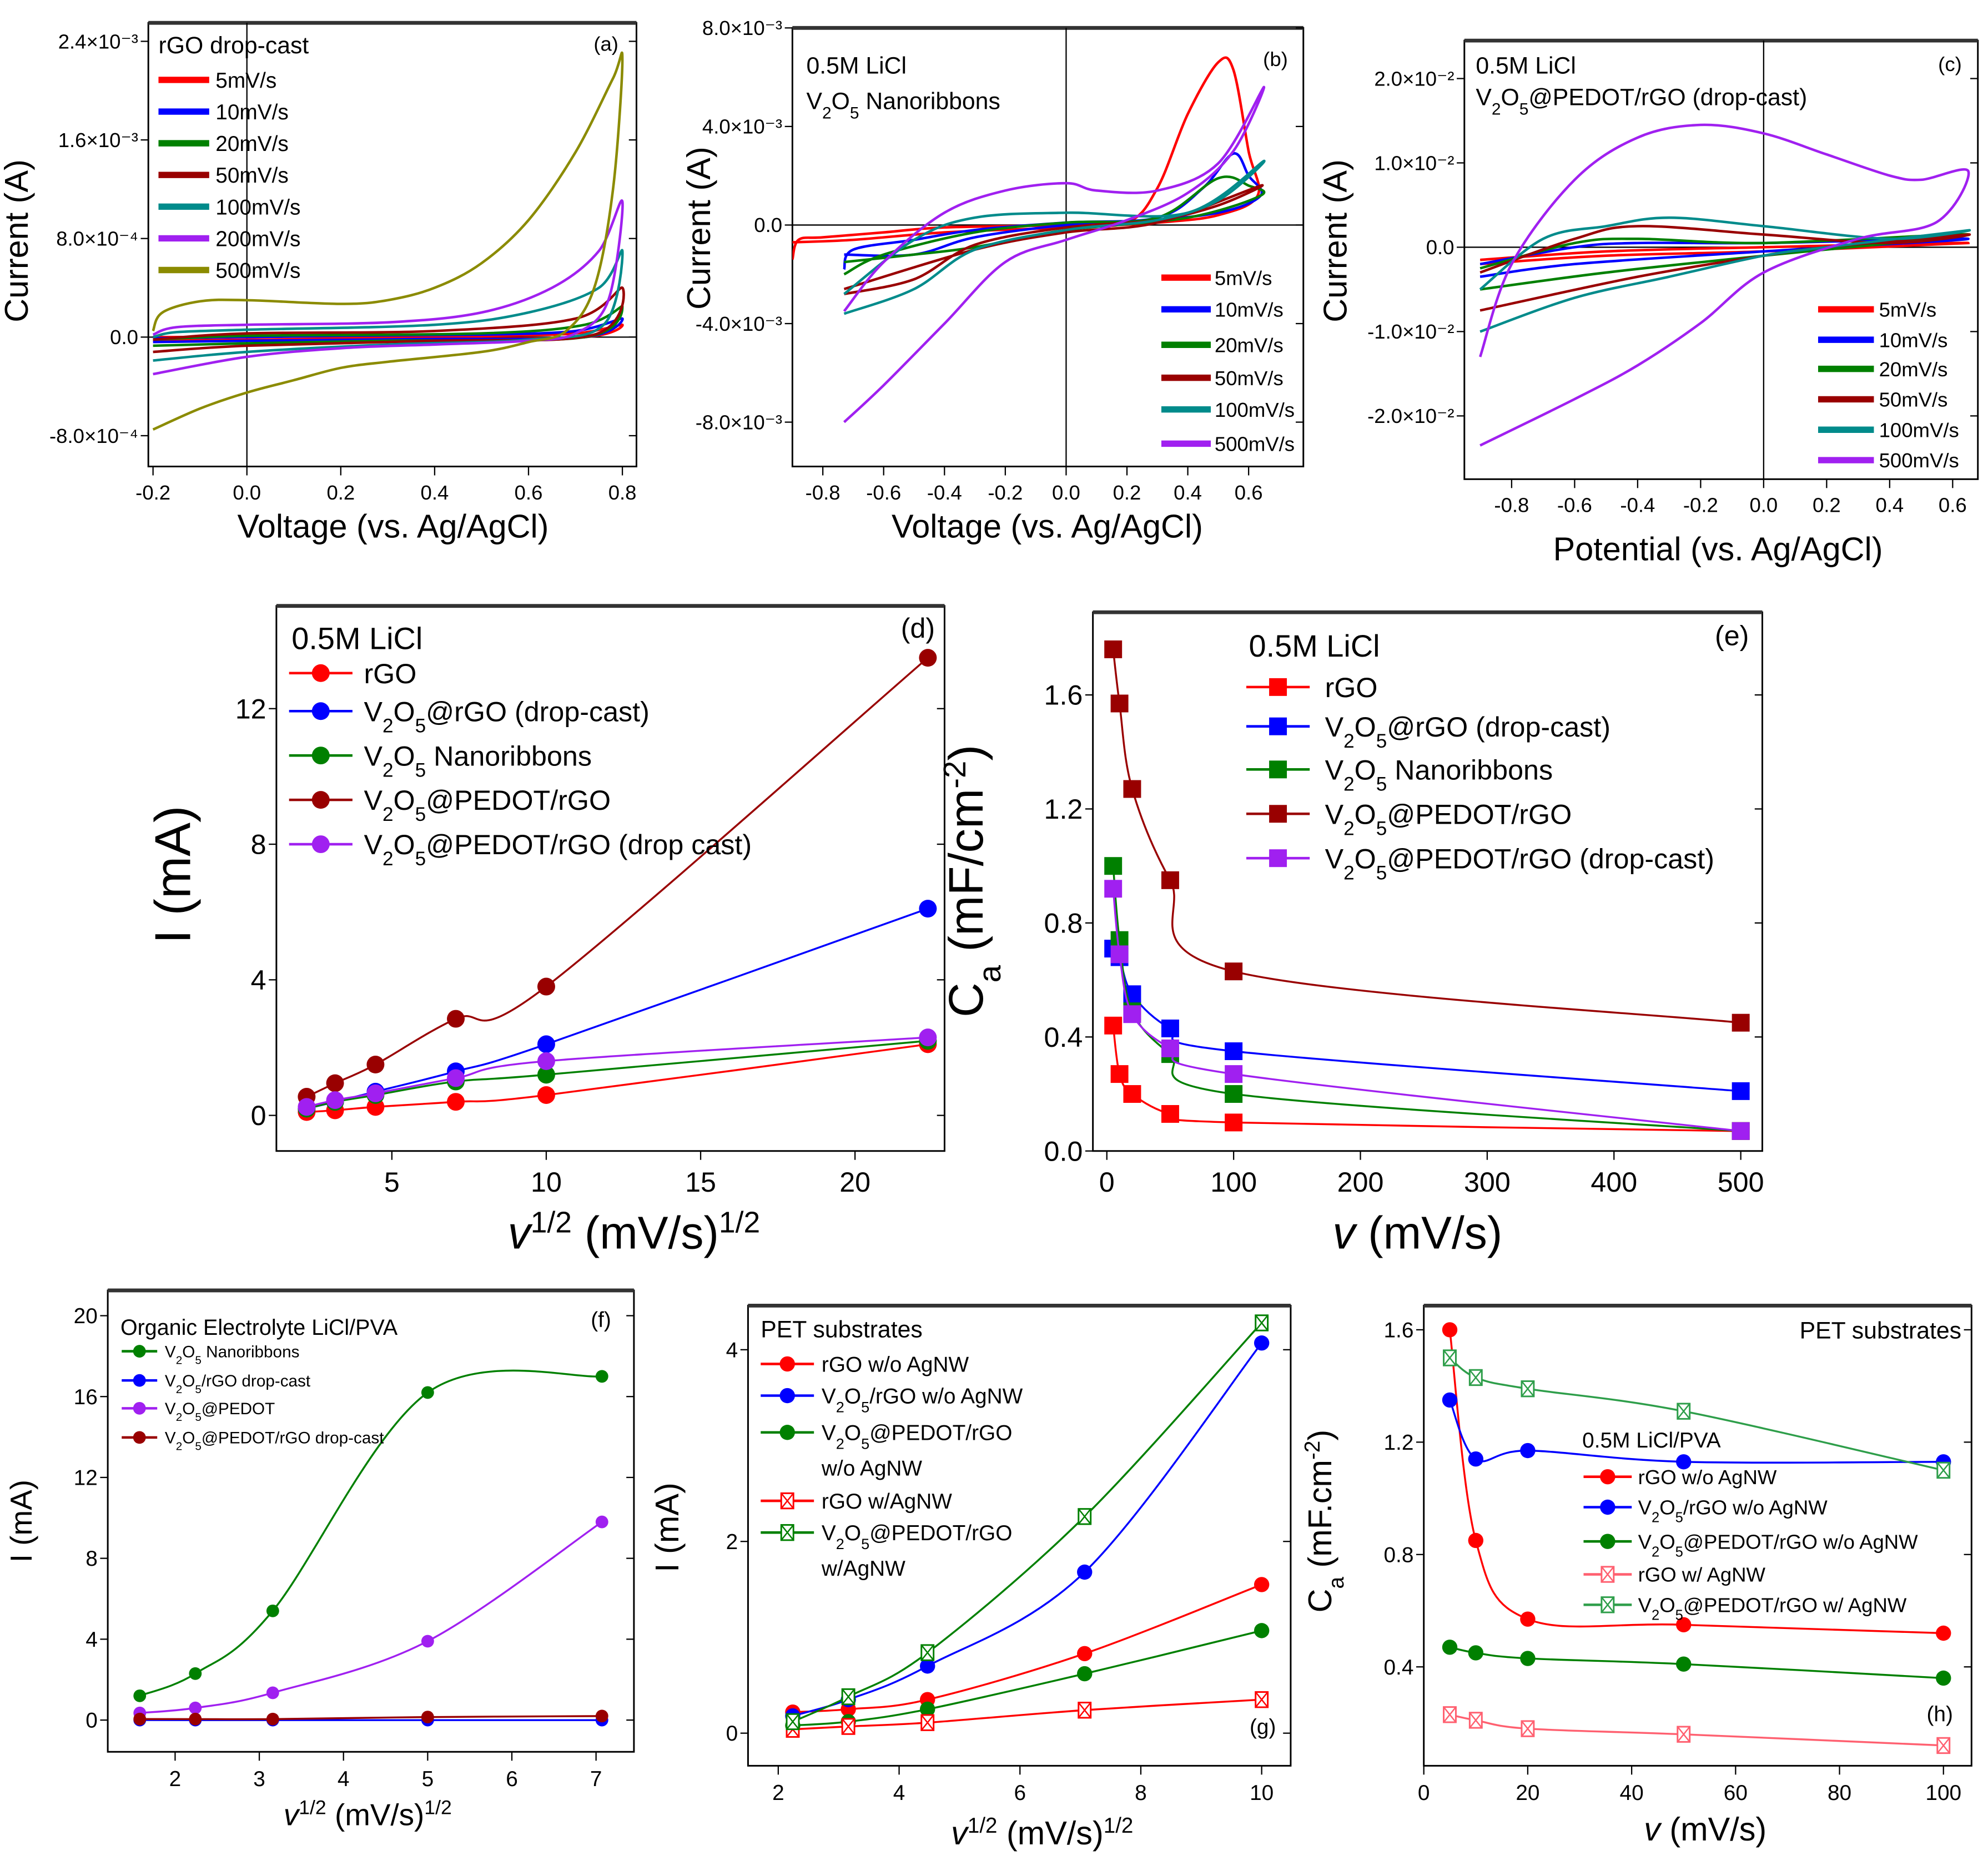 This screenshot has height=1871, width=1988. What do you see at coordinates (1439, 774) in the screenshot?
I see `legend-label: V2O5 Nanoribbons` at bounding box center [1439, 774].